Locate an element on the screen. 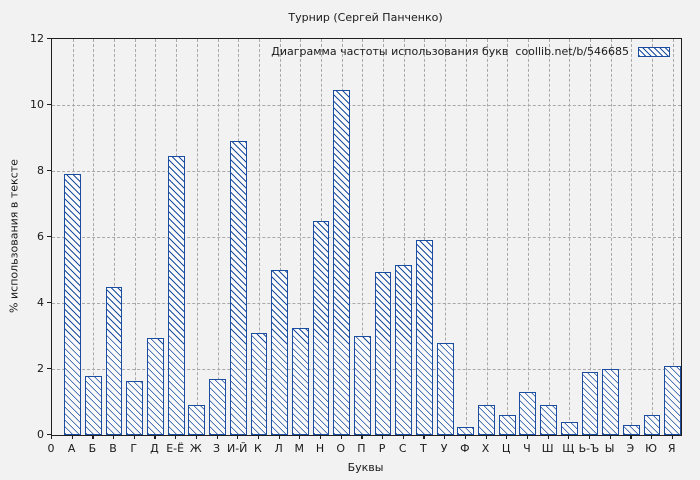  bar-У is located at coordinates (445, 388).